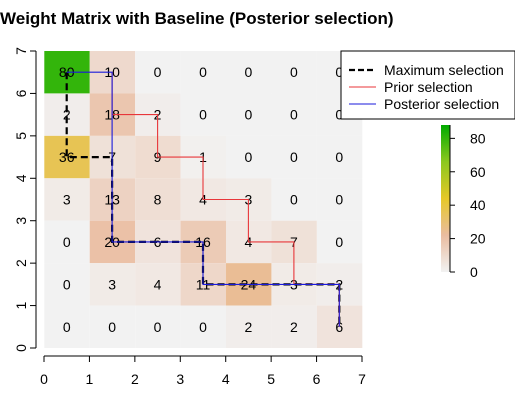 The image size is (515, 400). Describe the element at coordinates (44, 379) in the screenshot. I see `x-tick-label: 0` at that location.